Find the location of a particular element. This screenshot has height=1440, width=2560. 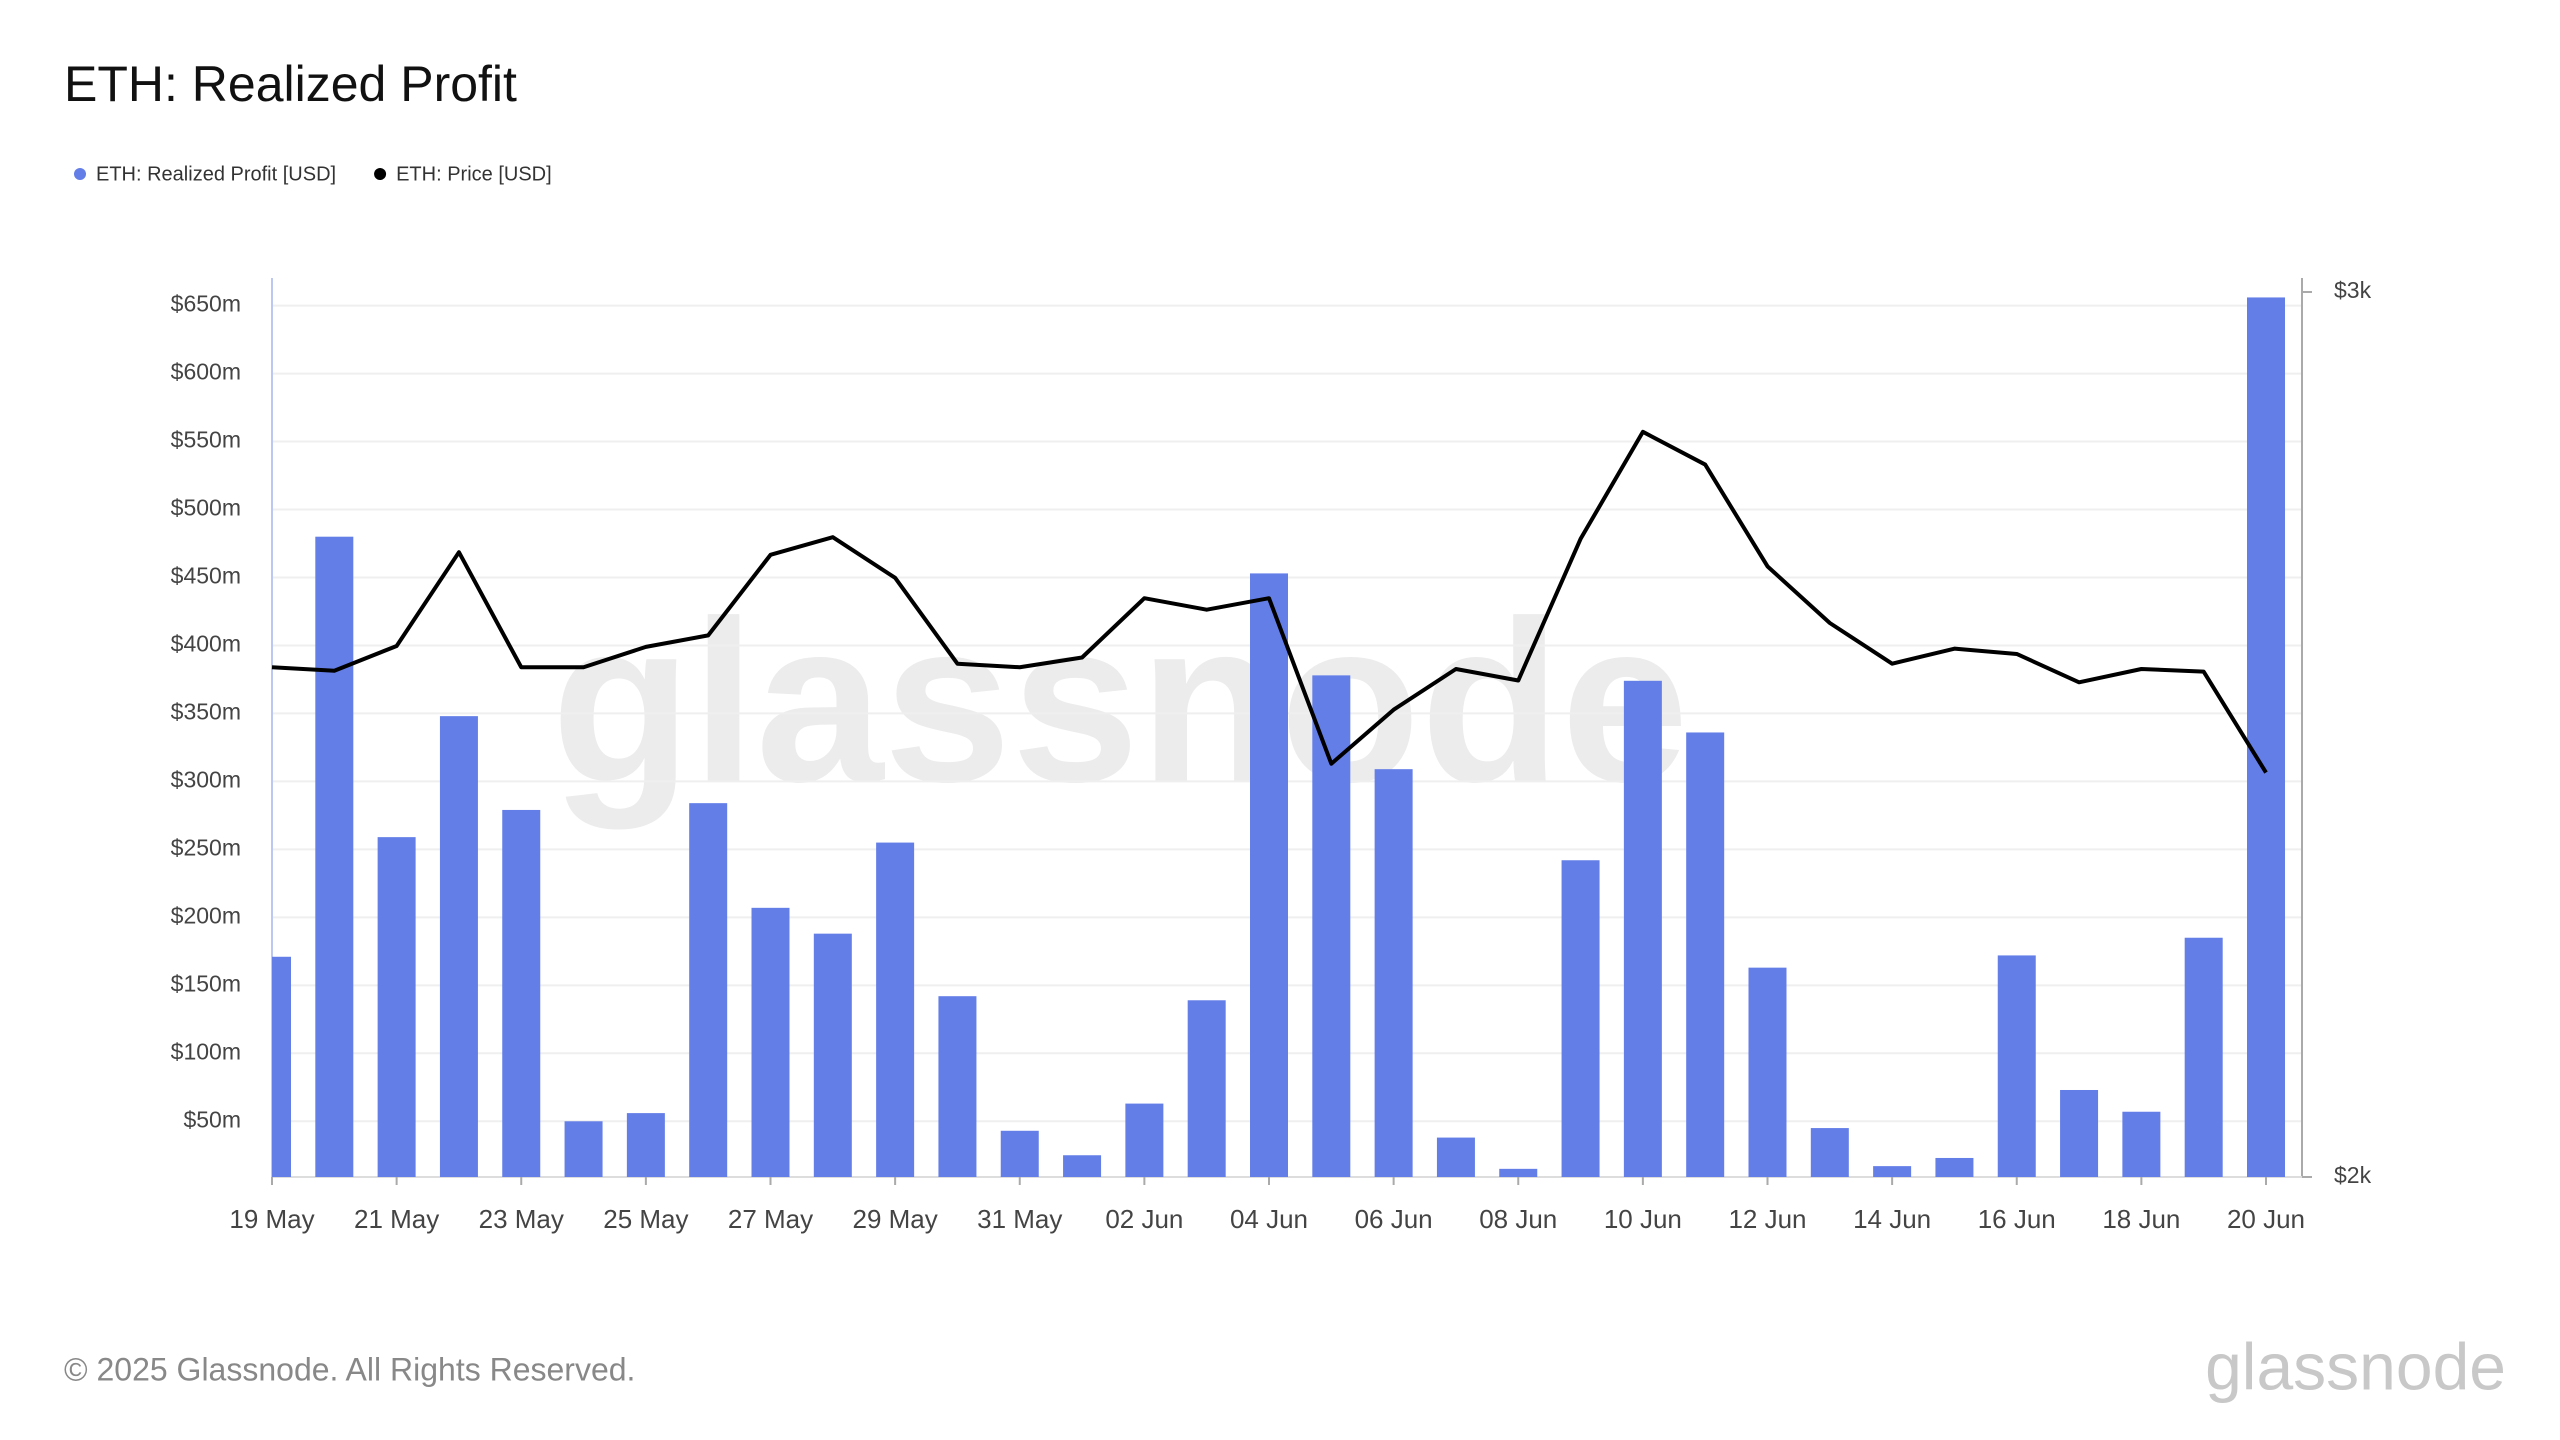

y2-tick-label: $2k is located at coordinates (2353, 1175).